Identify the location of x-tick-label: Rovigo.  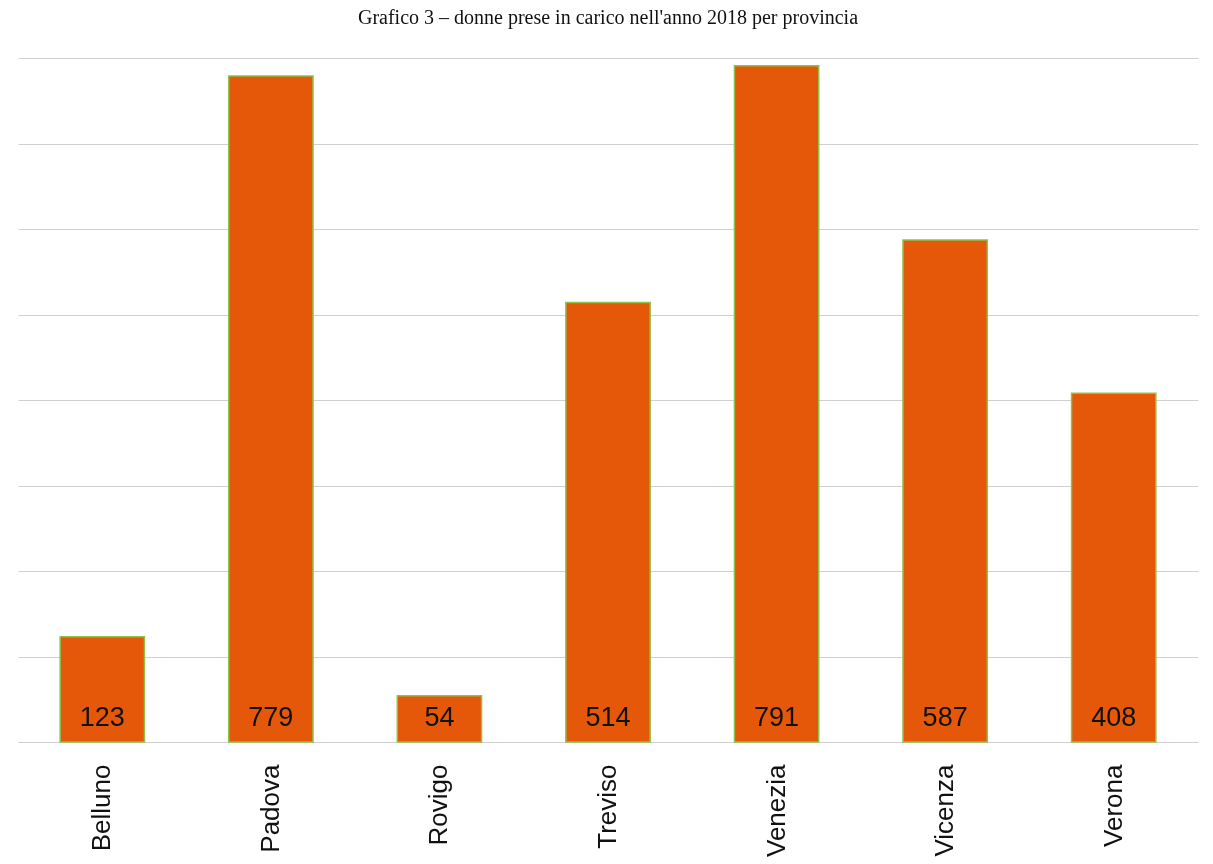
(438, 805).